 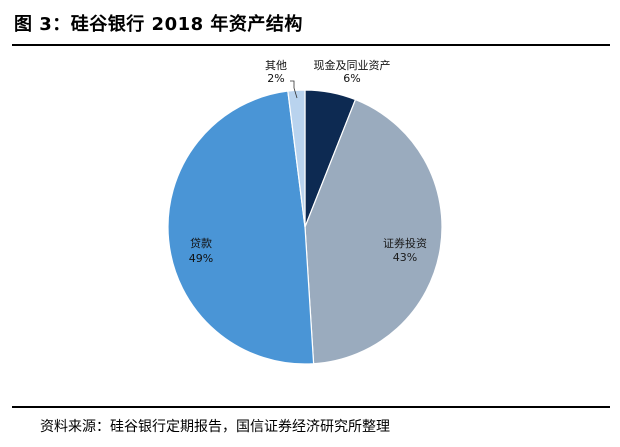 What do you see at coordinates (275, 78) in the screenshot?
I see `slice-pct-other: 2%` at bounding box center [275, 78].